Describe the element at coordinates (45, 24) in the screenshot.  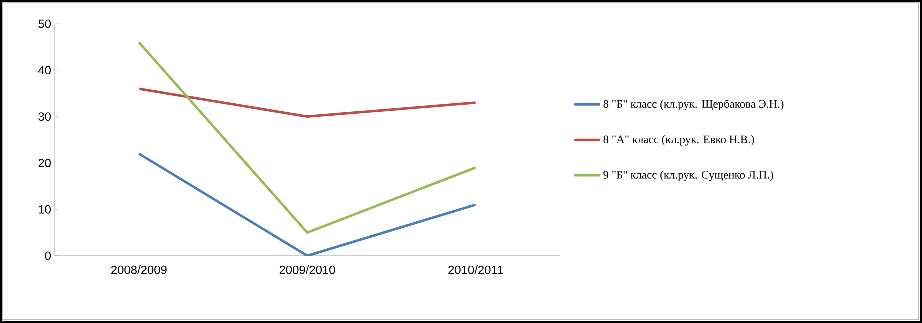
I see `y-tick-label: 50` at that location.